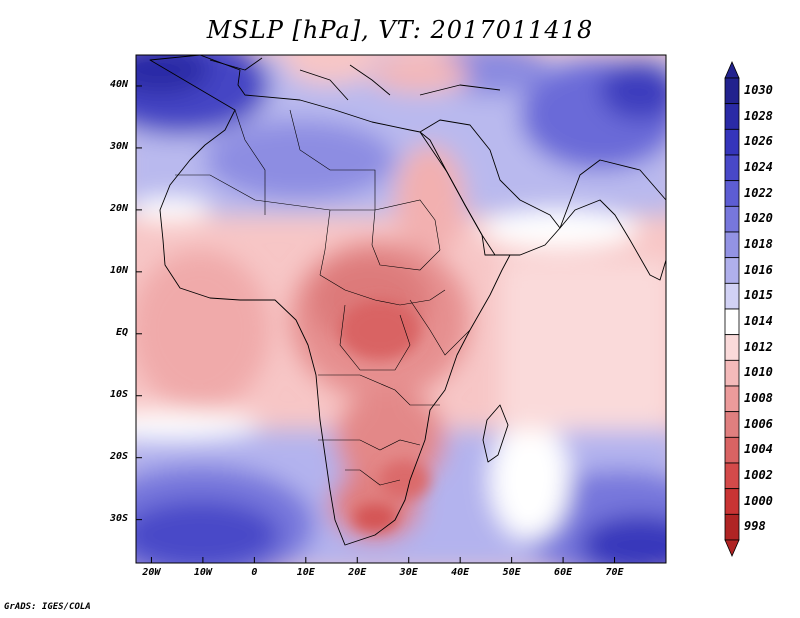 The image size is (800, 618). I want to click on colorbar-label: 1008, so click(758, 397).